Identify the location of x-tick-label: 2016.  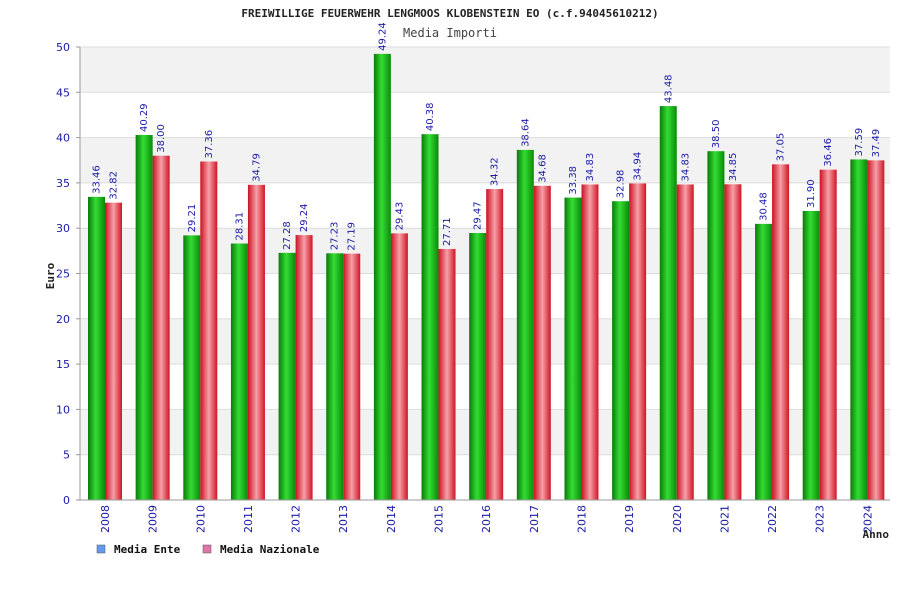
(486, 519).